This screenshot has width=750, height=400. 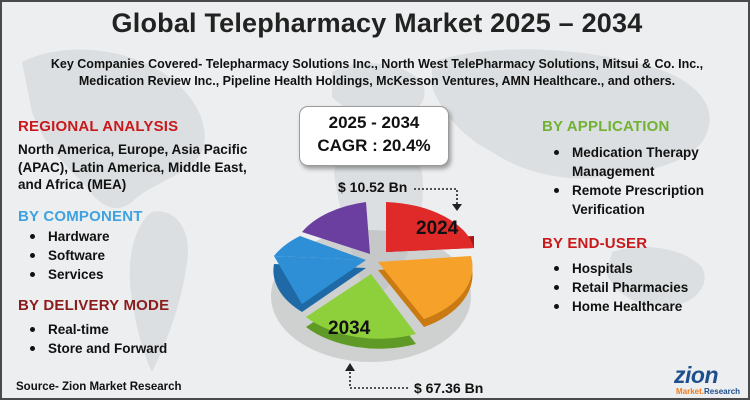 What do you see at coordinates (94, 305) in the screenshot?
I see `delivery-mode-heading: BY DELIVERY MODE` at bounding box center [94, 305].